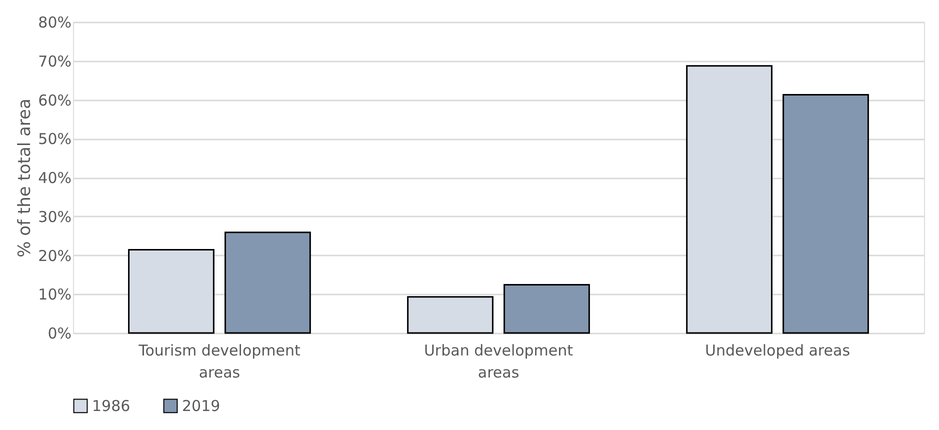 The width and height of the screenshot is (939, 430). What do you see at coordinates (25, 178) in the screenshot?
I see `y-axis-title: % of the total area` at bounding box center [25, 178].